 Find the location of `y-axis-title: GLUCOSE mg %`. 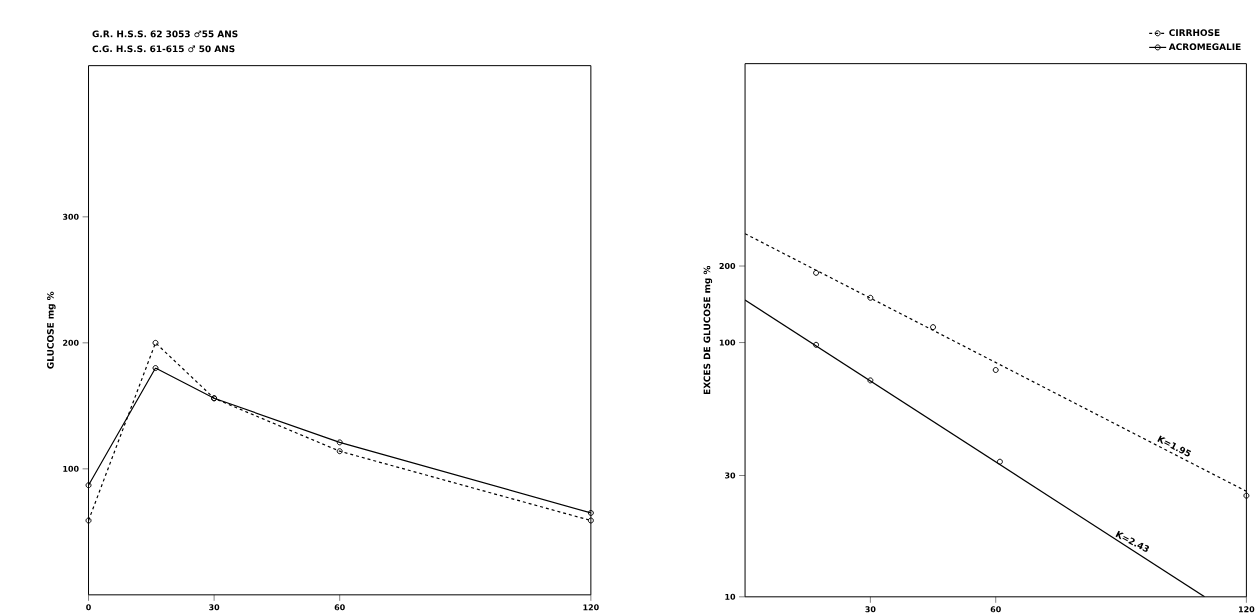

y-axis-title: GLUCOSE mg % is located at coordinates (51, 330).